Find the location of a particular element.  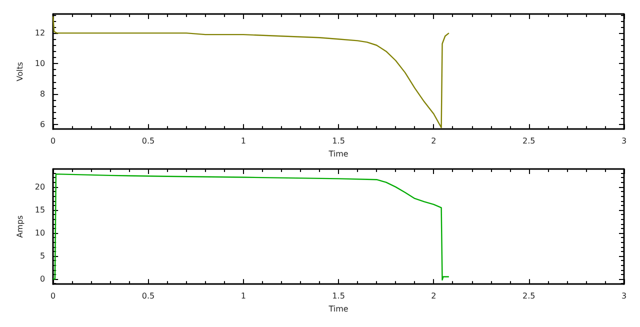

y-tick-label: 6 is located at coordinates (43, 125).